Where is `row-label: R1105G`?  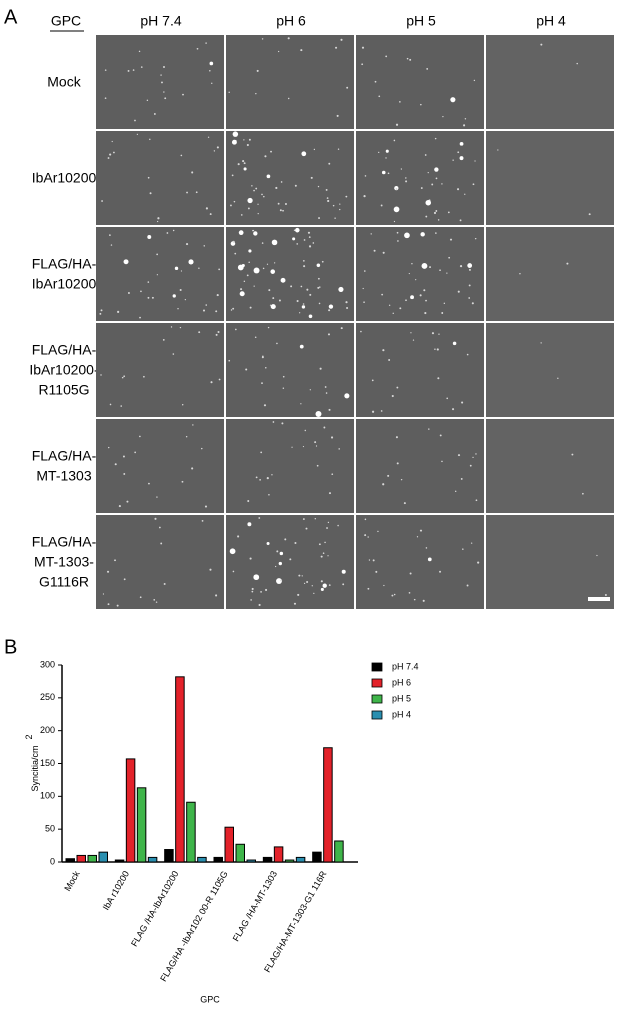
row-label: R1105G is located at coordinates (63, 390).